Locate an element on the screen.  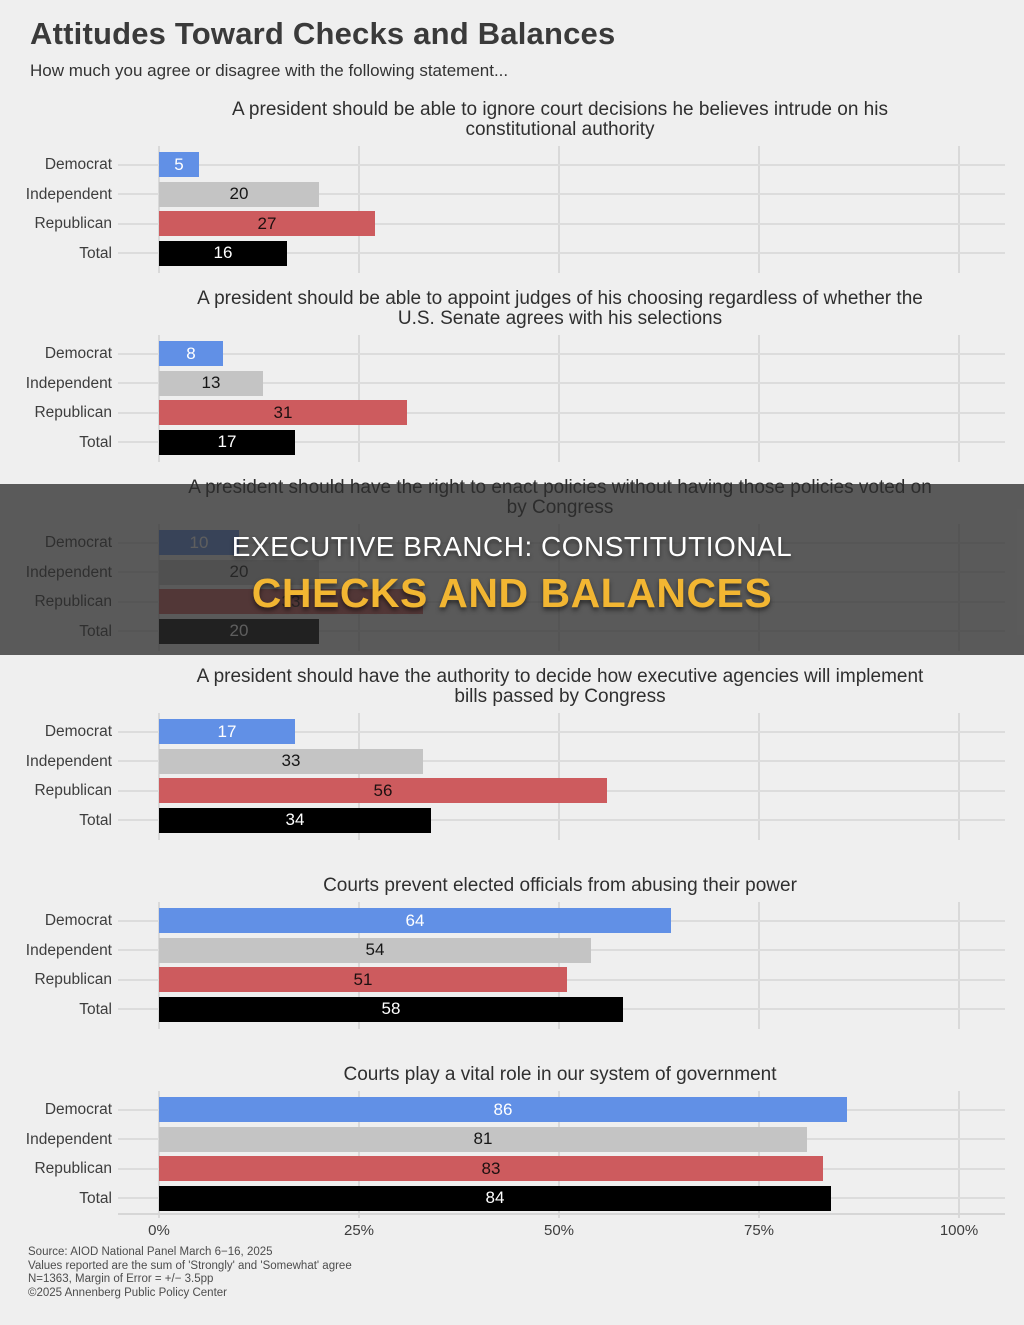
bar-value: 8 is located at coordinates (191, 353).